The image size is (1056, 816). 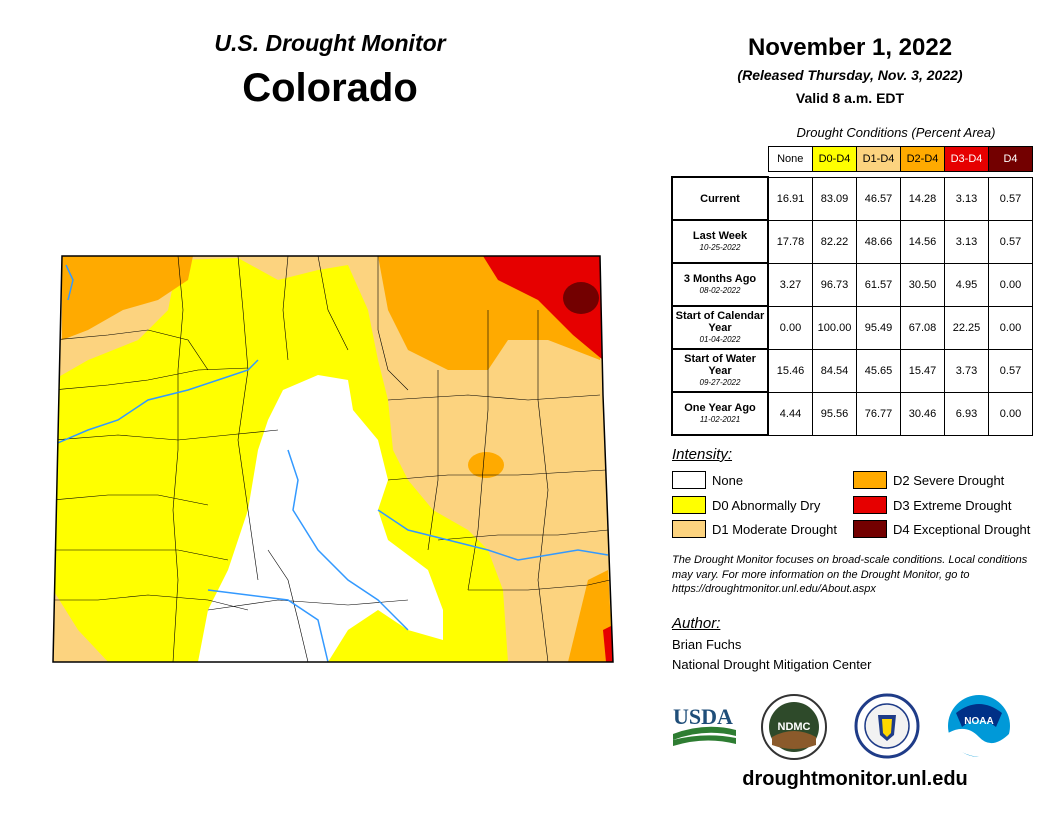 What do you see at coordinates (127, 298) in the screenshot?
I see `d2-northwest` at bounding box center [127, 298].